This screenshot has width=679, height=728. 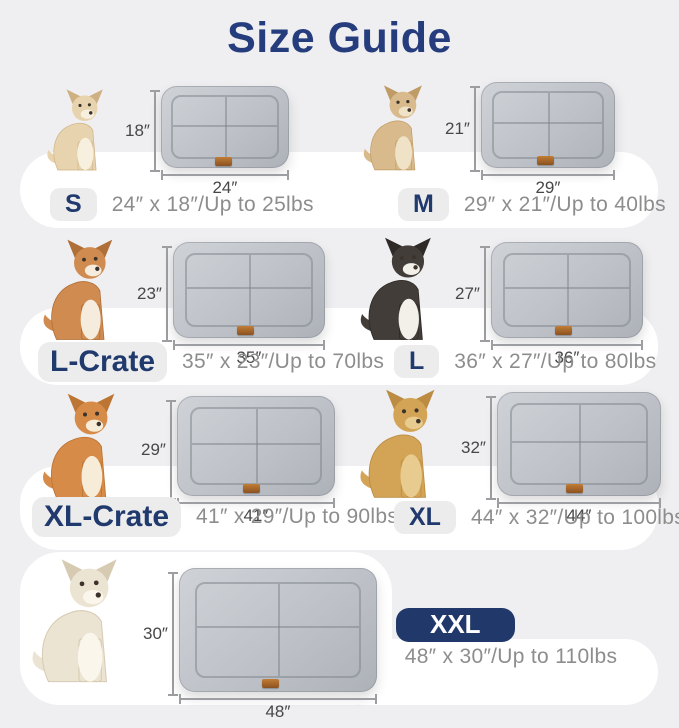 I want to click on mat-with-width: 36″, so click(x=566, y=305).